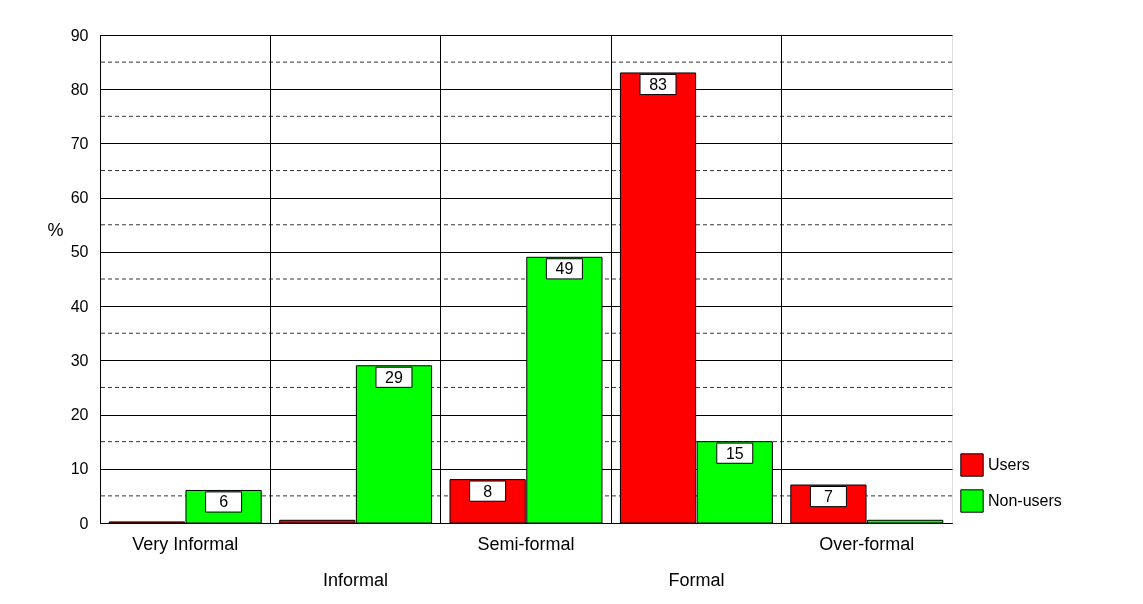 The height and width of the screenshot is (604, 1143). Describe the element at coordinates (356, 580) in the screenshot. I see `x-tick-label: Informal` at that location.